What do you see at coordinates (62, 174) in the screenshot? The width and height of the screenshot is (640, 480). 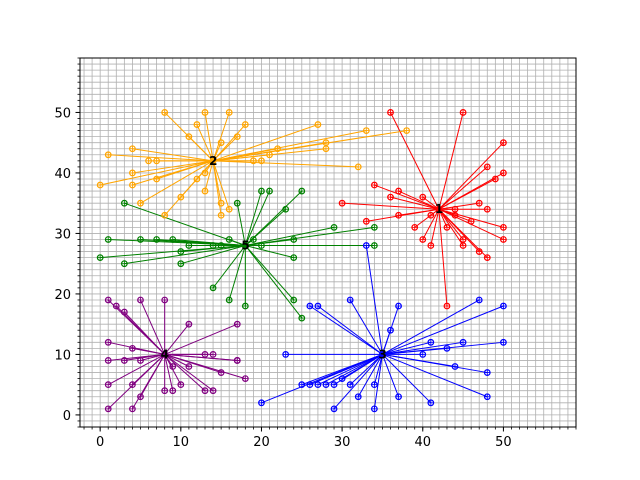 I see `y-tick-label: 40` at bounding box center [62, 174].